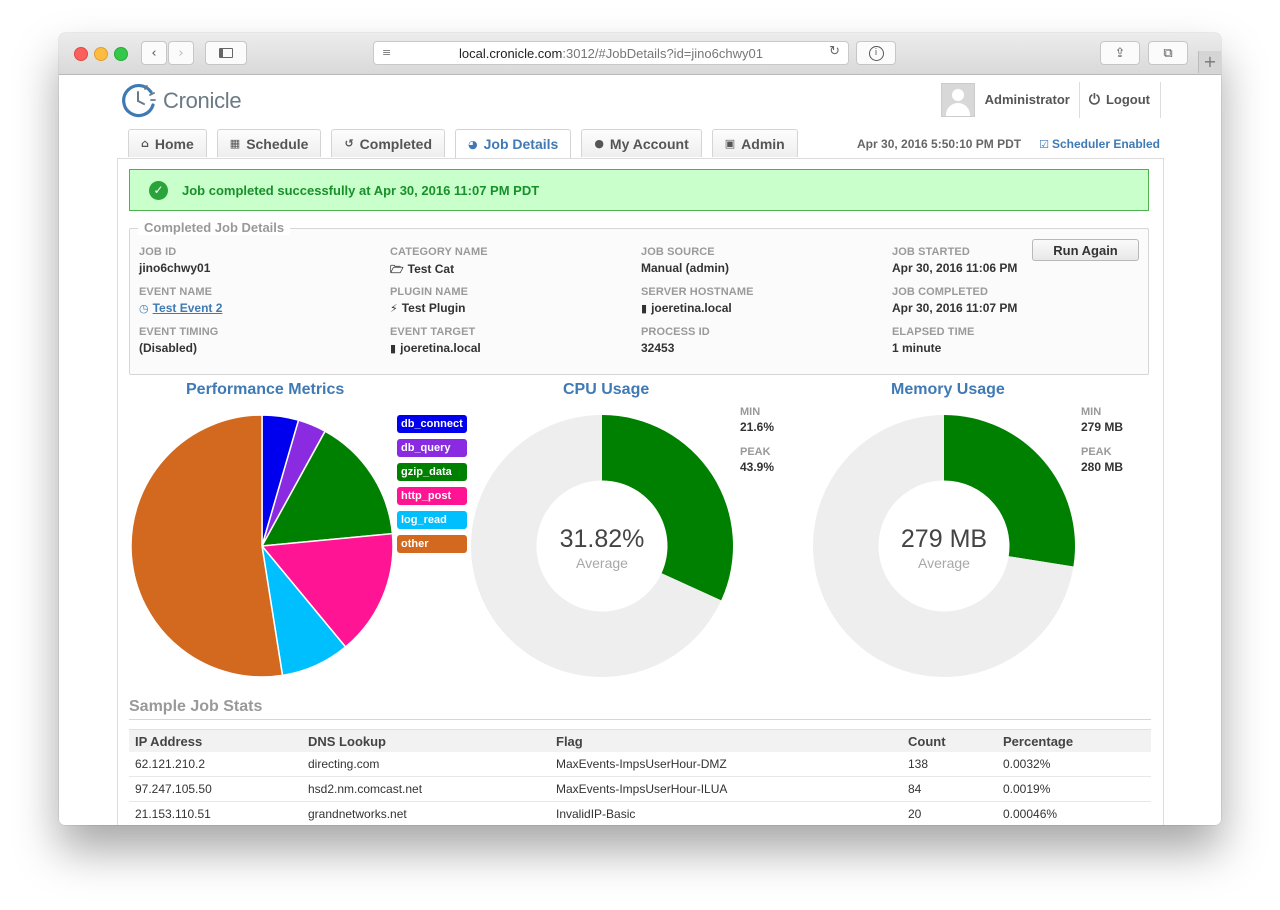 This screenshot has width=1280, height=910. Describe the element at coordinates (327, 590) in the screenshot. I see `slice-http-post` at that location.